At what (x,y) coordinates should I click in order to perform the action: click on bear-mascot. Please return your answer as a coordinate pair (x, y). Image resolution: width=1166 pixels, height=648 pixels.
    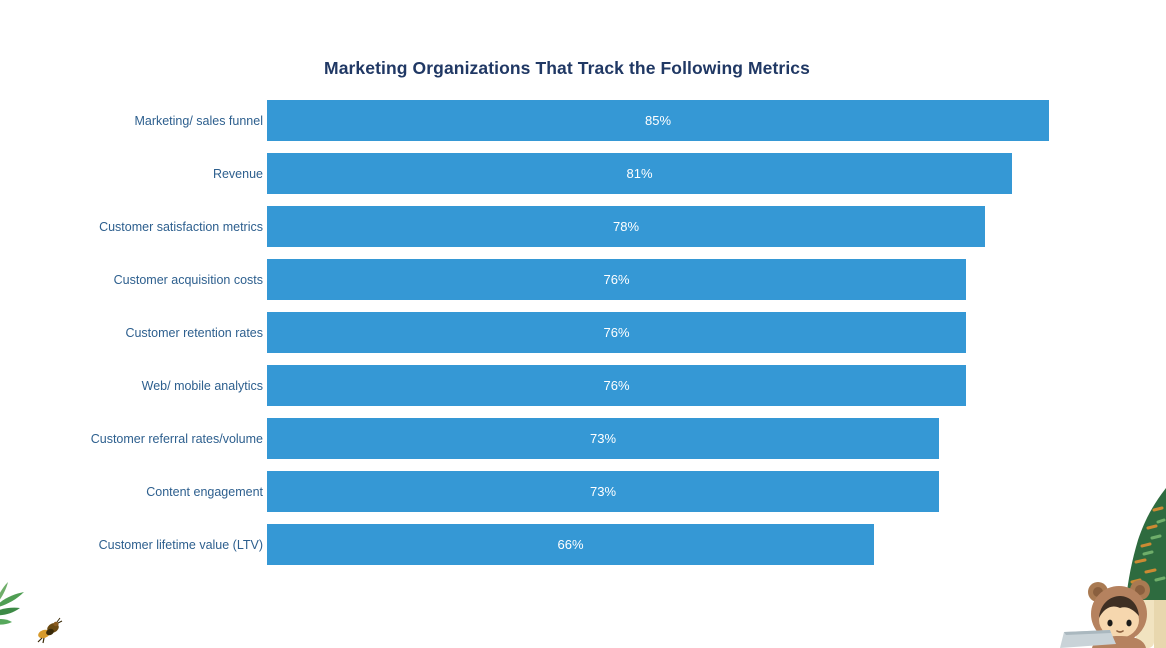
    Looking at the image, I should click on (1119, 614).